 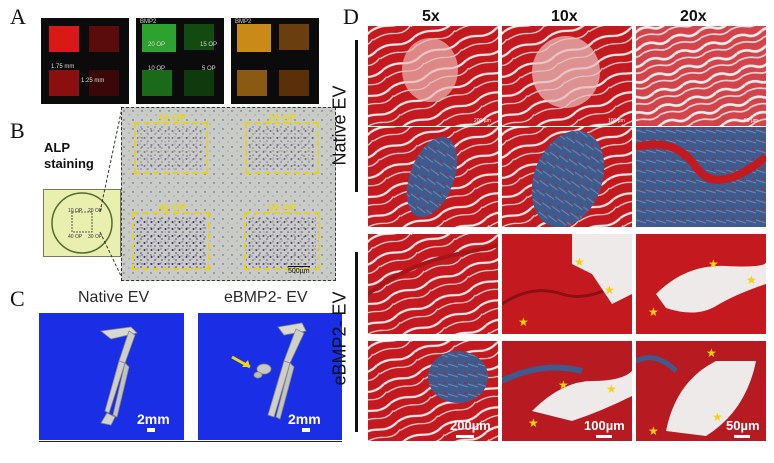 I want to click on ebmp2-ev-microct: 2mm, so click(x=270, y=376).